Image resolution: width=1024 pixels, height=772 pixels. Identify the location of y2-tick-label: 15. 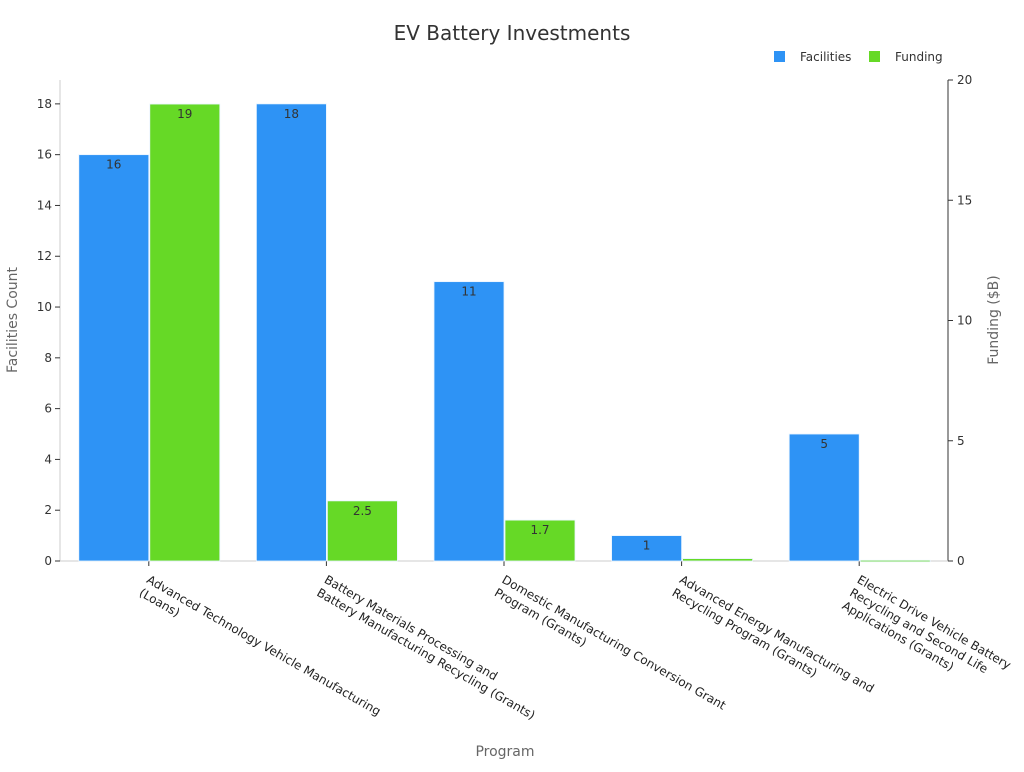
(964, 200).